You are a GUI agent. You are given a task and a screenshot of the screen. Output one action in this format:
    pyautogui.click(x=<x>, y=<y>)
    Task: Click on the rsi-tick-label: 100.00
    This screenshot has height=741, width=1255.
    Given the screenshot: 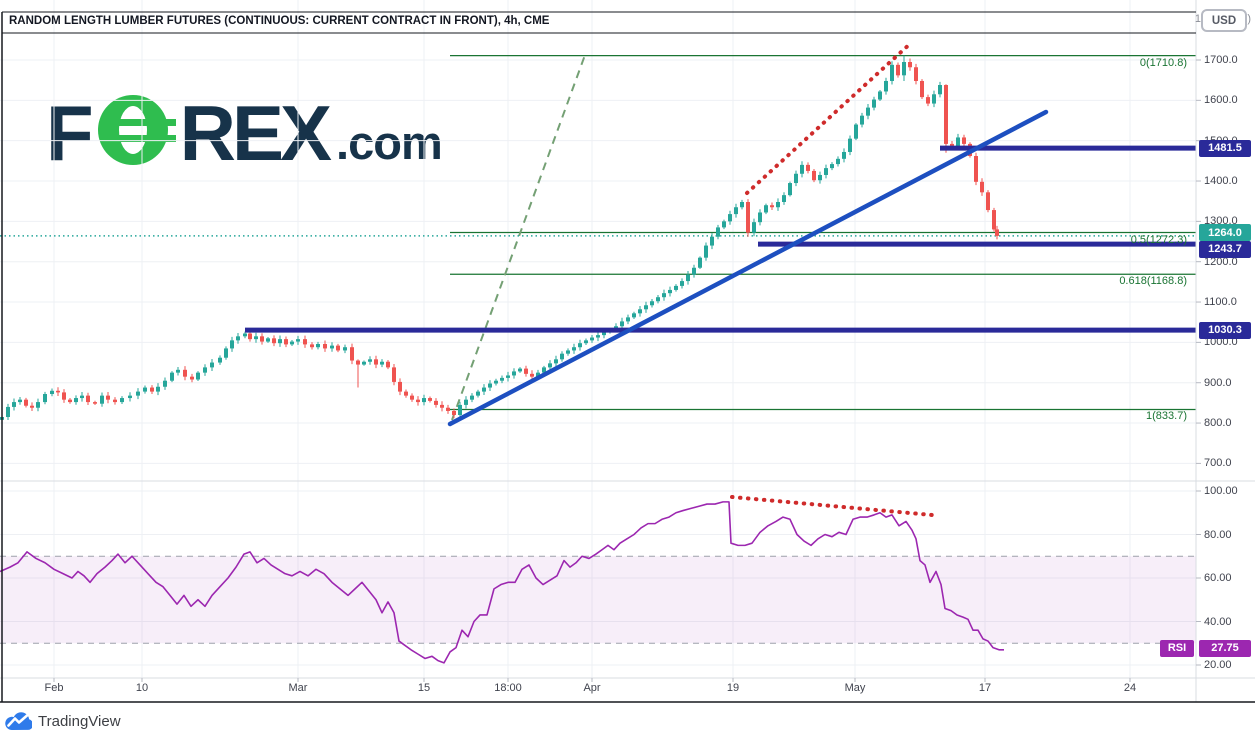 What is the action you would take?
    pyautogui.click(x=1221, y=491)
    